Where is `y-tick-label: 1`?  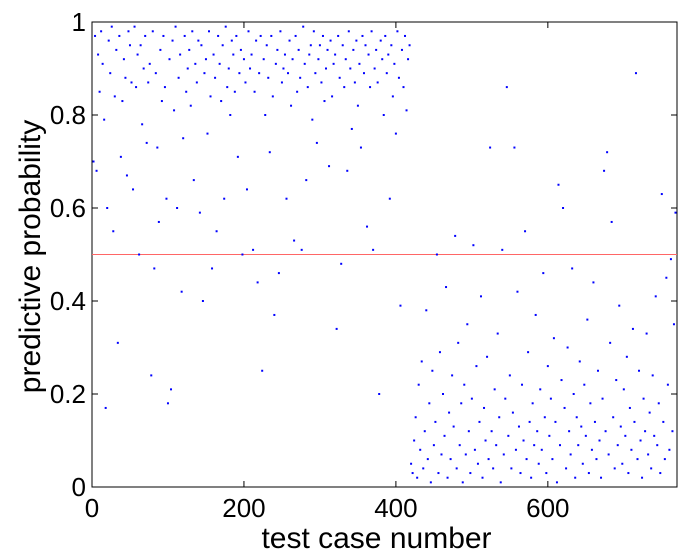
y-tick-label: 1 is located at coordinates (79, 22).